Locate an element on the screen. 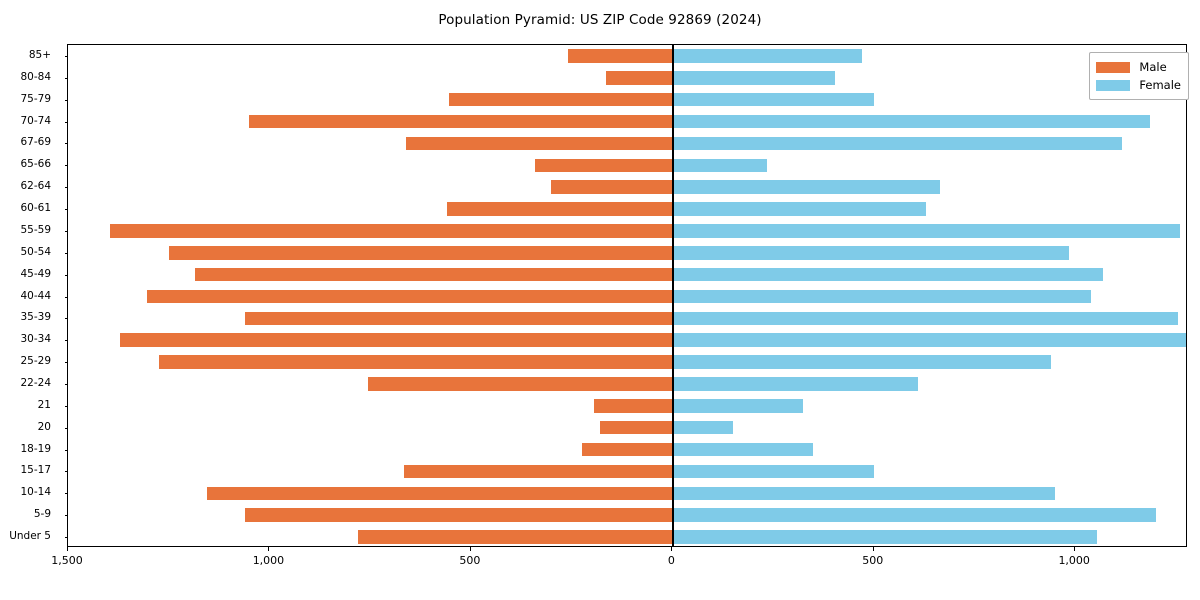 Image resolution: width=1200 pixels, height=600 pixels. y-axis-tick-label: 40-44 is located at coordinates (35, 295).